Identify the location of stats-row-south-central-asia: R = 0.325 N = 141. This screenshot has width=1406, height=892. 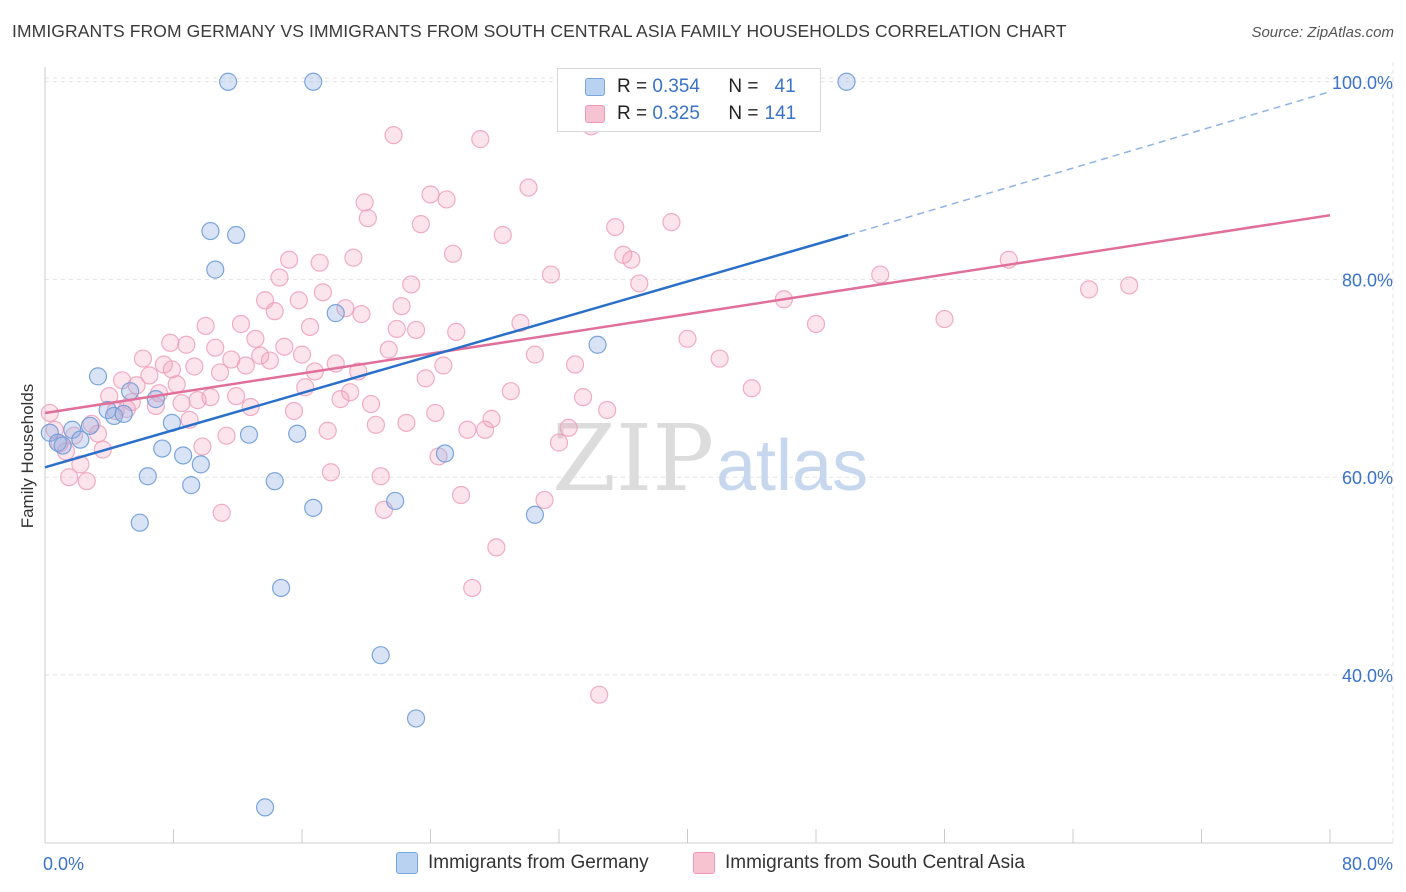
(677, 114).